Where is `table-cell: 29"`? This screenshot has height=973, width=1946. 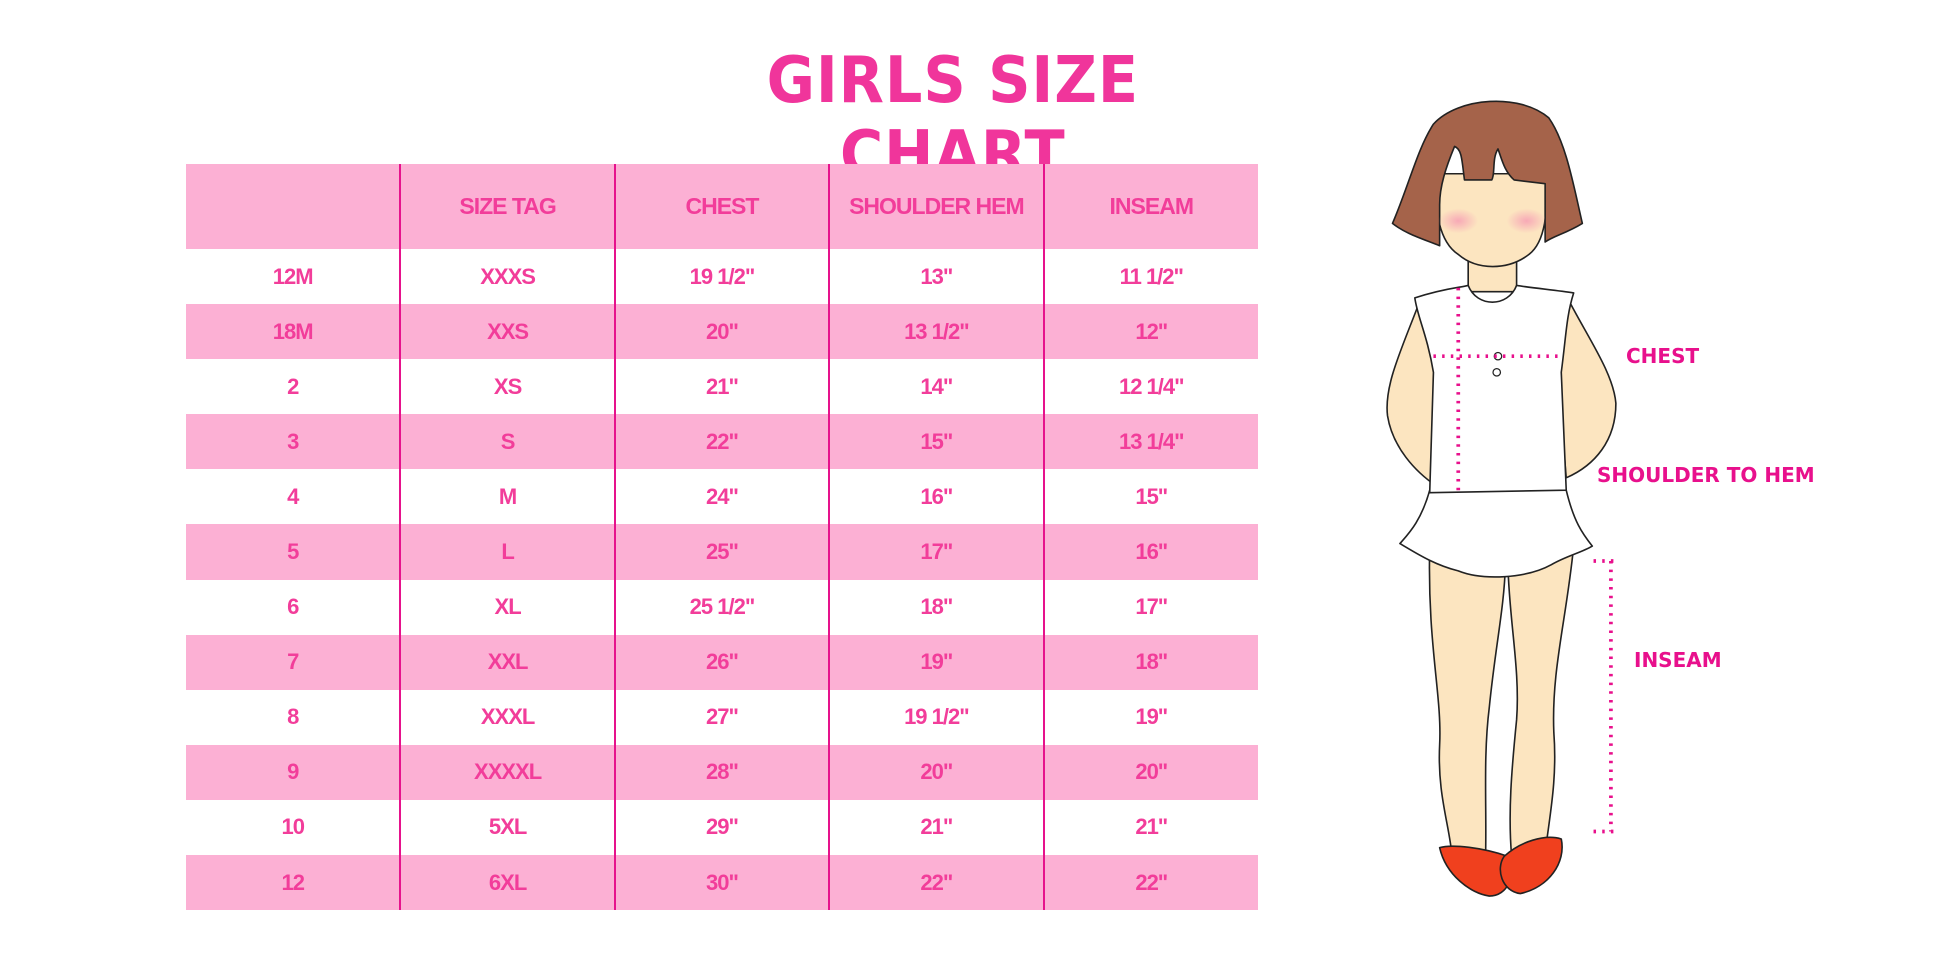 table-cell: 29" is located at coordinates (721, 827).